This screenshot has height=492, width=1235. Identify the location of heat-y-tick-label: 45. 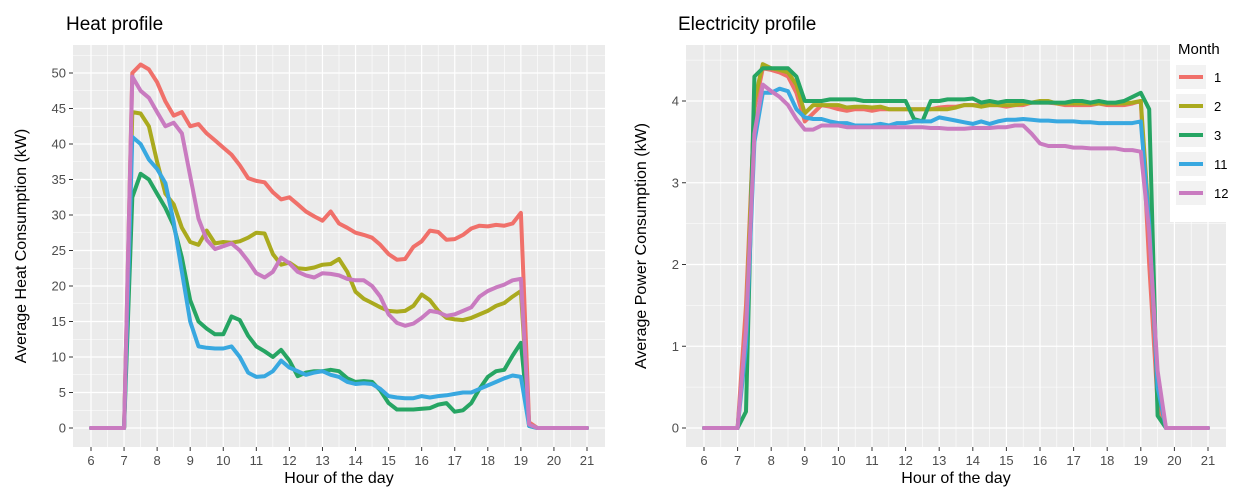
(59, 108).